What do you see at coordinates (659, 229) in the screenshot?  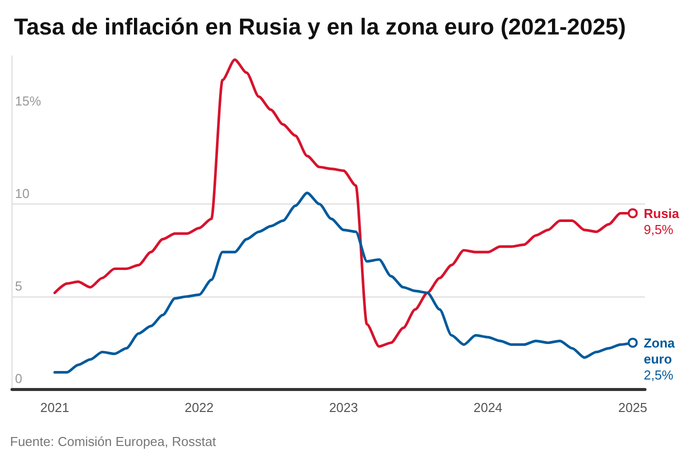 I see `data-label: 9,5%` at bounding box center [659, 229].